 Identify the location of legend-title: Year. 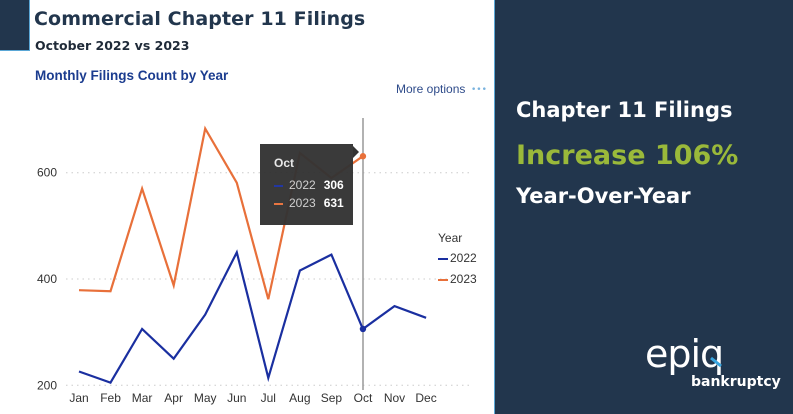
(450, 238).